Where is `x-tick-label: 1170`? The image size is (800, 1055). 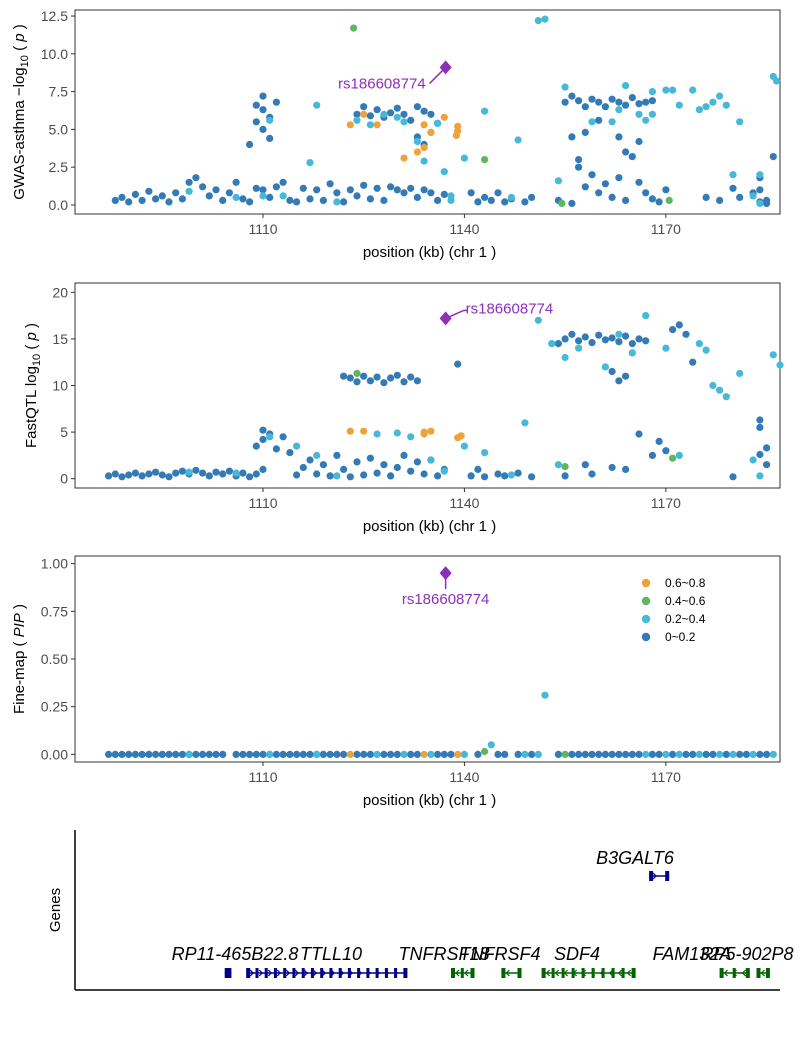
x-tick-label: 1170 is located at coordinates (666, 503).